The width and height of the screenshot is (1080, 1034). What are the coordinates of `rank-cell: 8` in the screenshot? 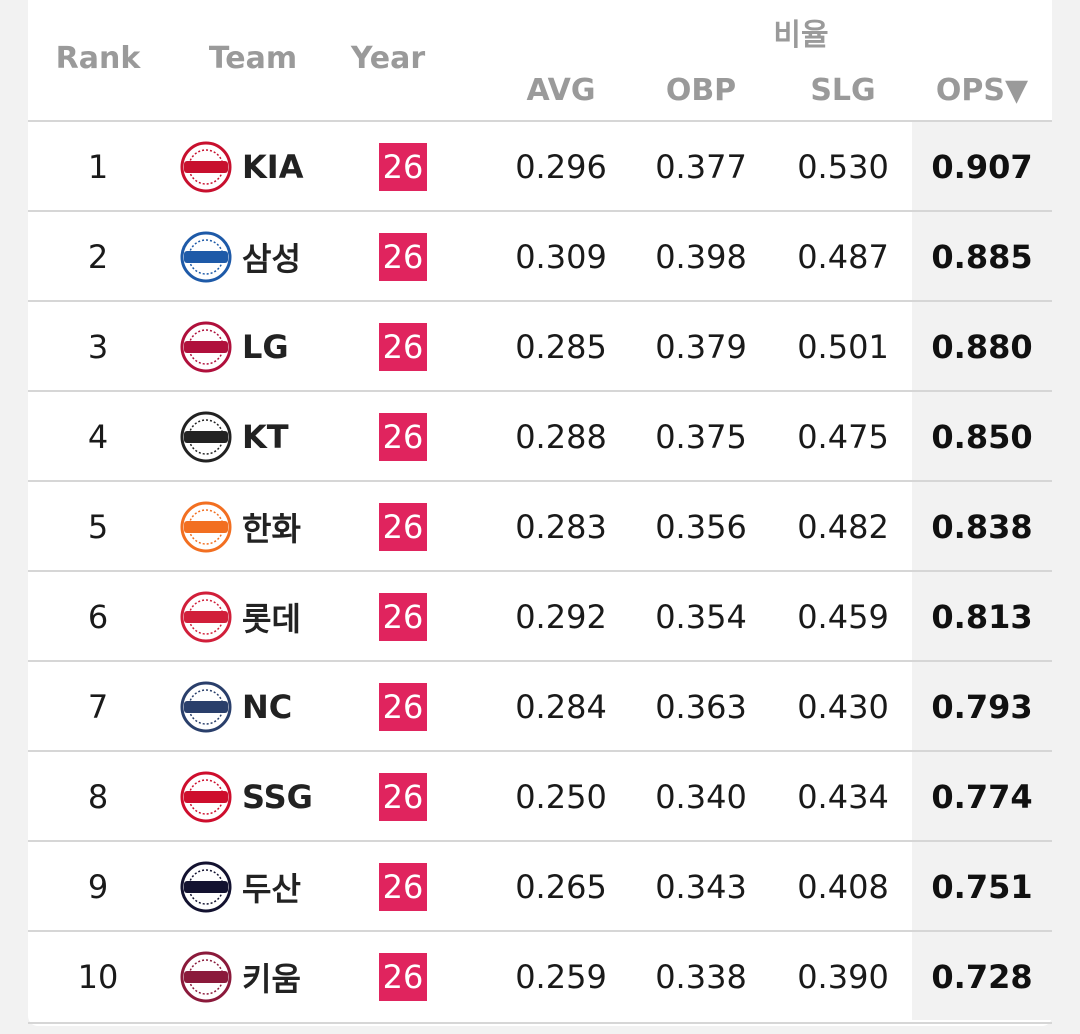 It's located at (98, 797).